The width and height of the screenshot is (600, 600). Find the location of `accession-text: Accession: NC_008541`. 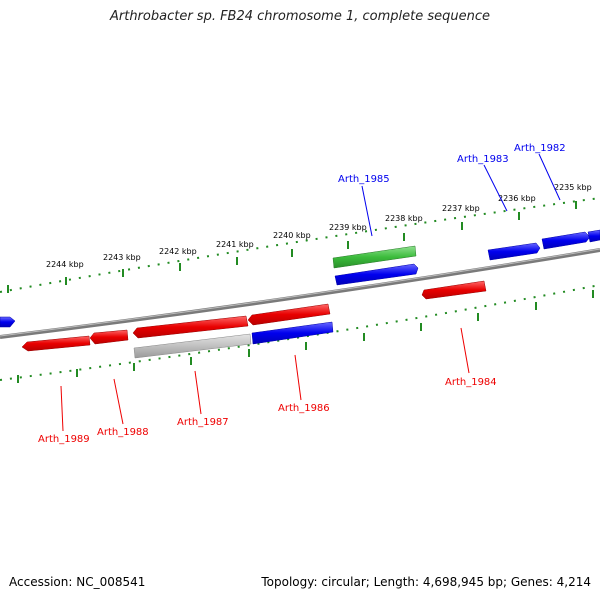

accession-text: Accession: NC_008541 is located at coordinates (77, 582).